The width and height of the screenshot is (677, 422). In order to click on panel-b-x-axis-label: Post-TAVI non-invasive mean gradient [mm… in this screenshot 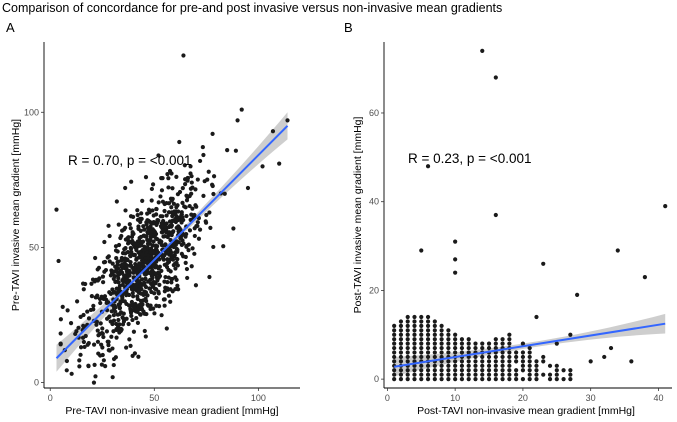, I will do `click(526, 411)`.